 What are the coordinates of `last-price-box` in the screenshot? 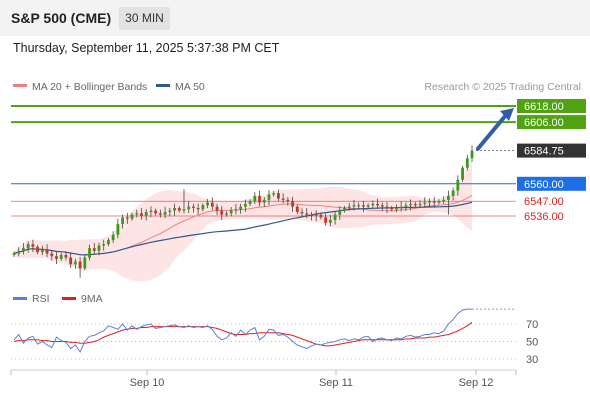 It's located at (551, 150).